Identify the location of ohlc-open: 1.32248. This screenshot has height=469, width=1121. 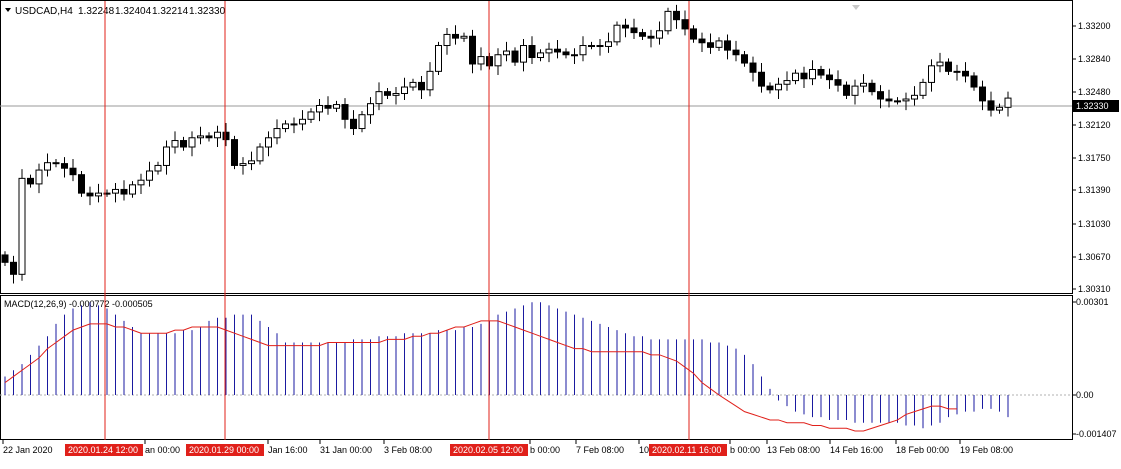
(96, 11).